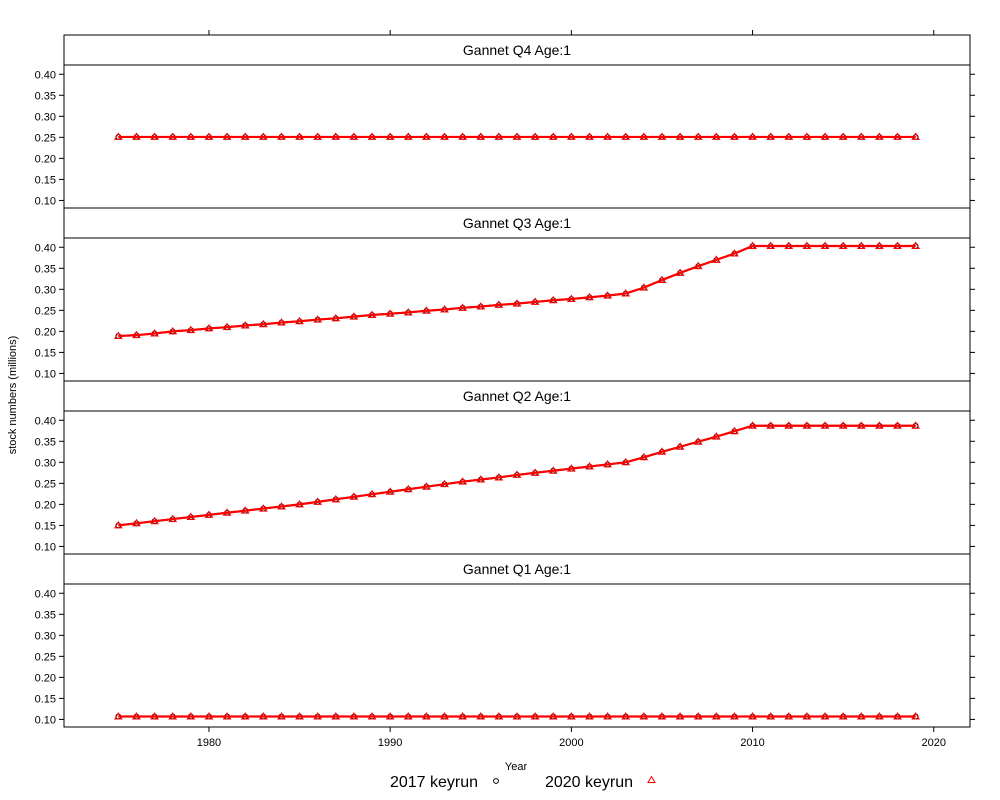 The height and width of the screenshot is (800, 1000). Describe the element at coordinates (517, 396) in the screenshot. I see `panel-strip` at that location.